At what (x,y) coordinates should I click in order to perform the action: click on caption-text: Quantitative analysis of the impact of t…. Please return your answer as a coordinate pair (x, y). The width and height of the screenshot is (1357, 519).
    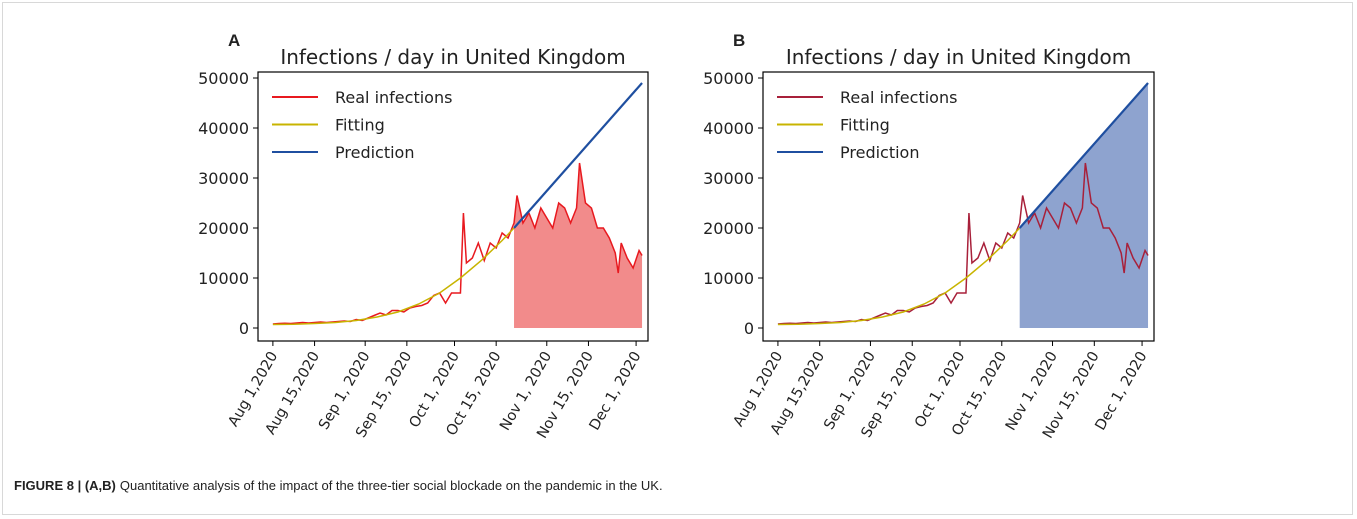
    Looking at the image, I should click on (391, 485).